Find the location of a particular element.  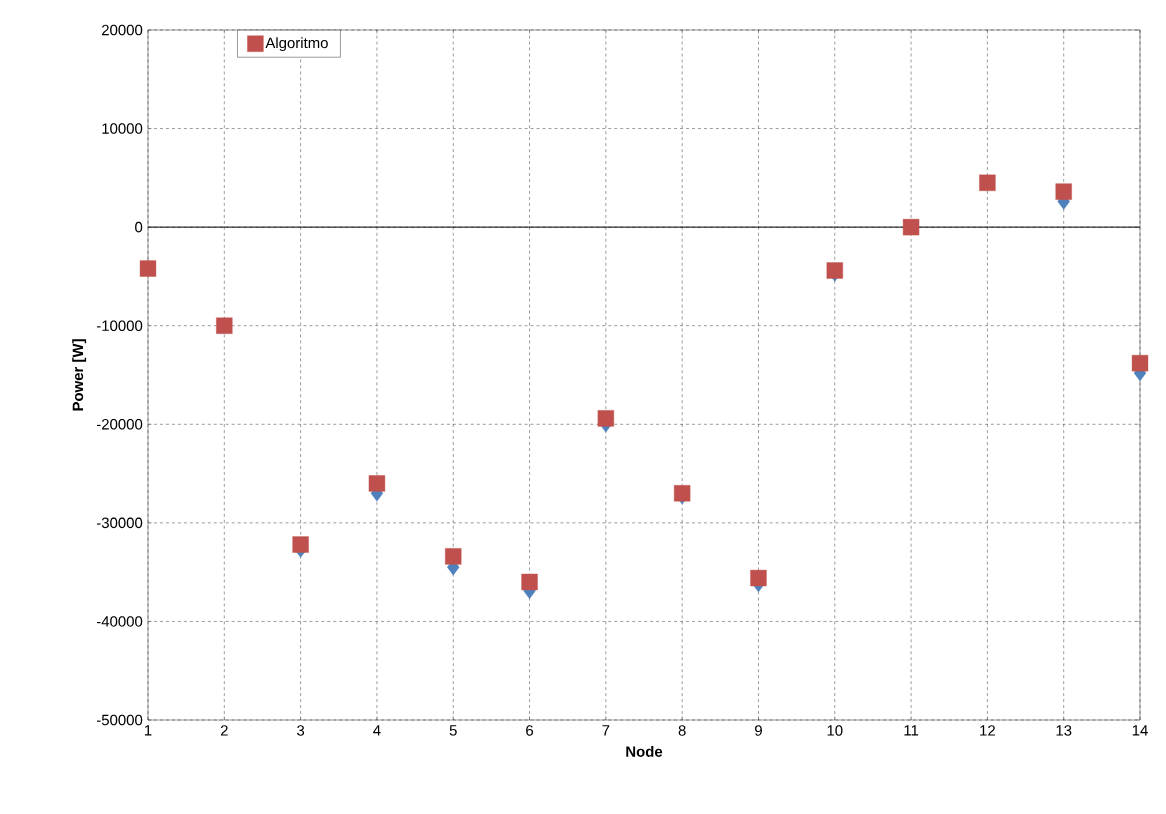

y-tick-label: -40000 is located at coordinates (119, 621).